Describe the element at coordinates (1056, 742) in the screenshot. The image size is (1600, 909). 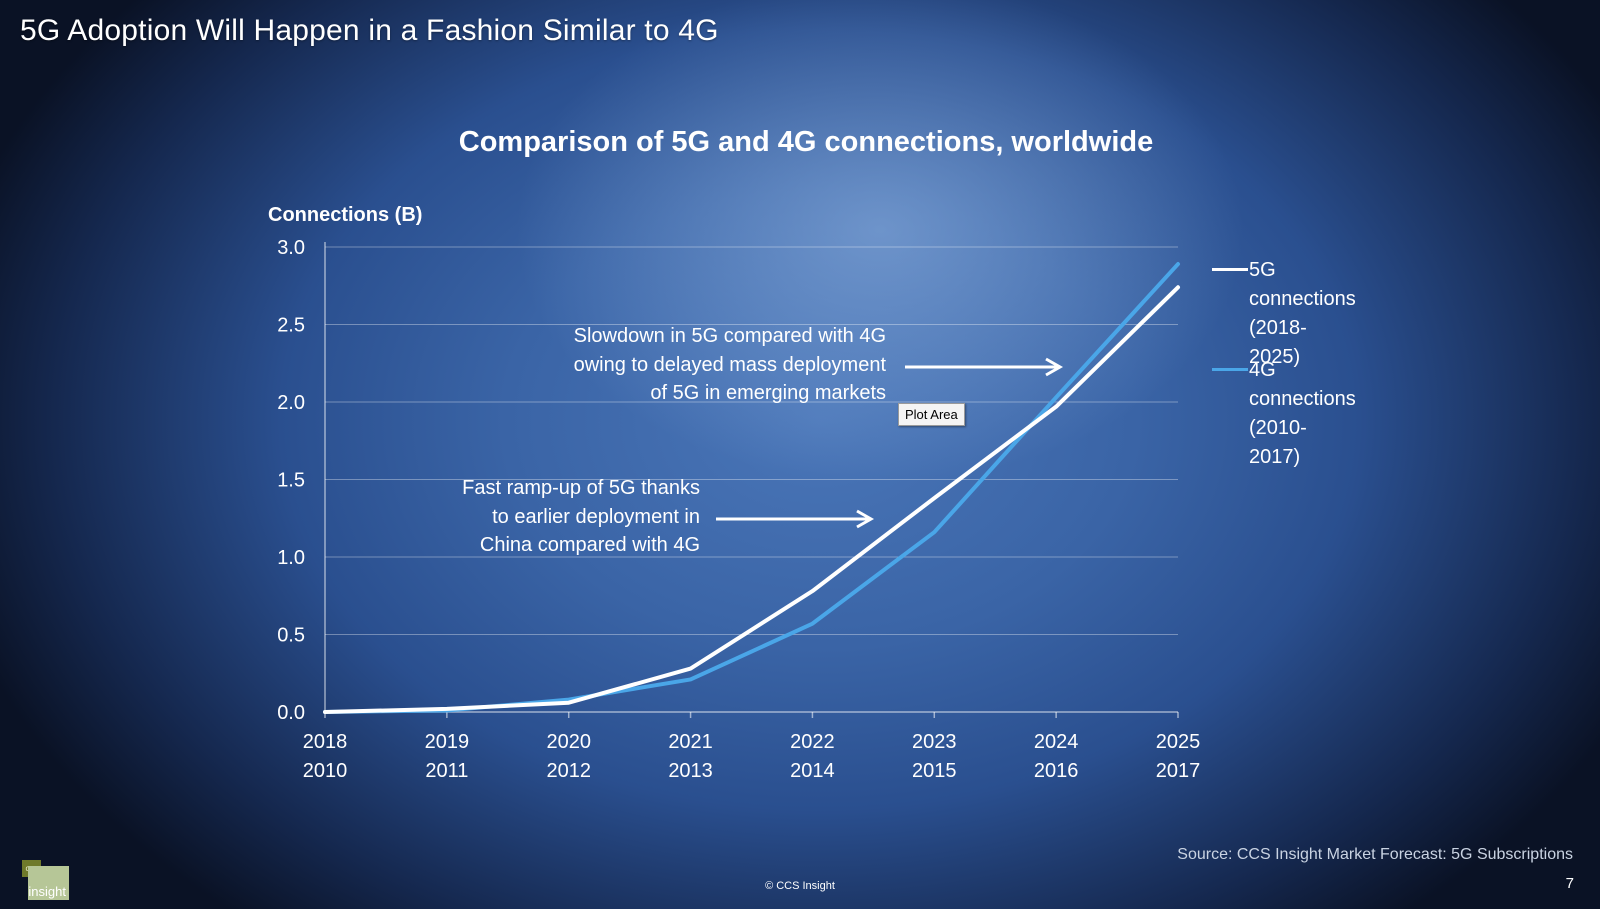
I see `x-tick-label-5g: 2024` at that location.